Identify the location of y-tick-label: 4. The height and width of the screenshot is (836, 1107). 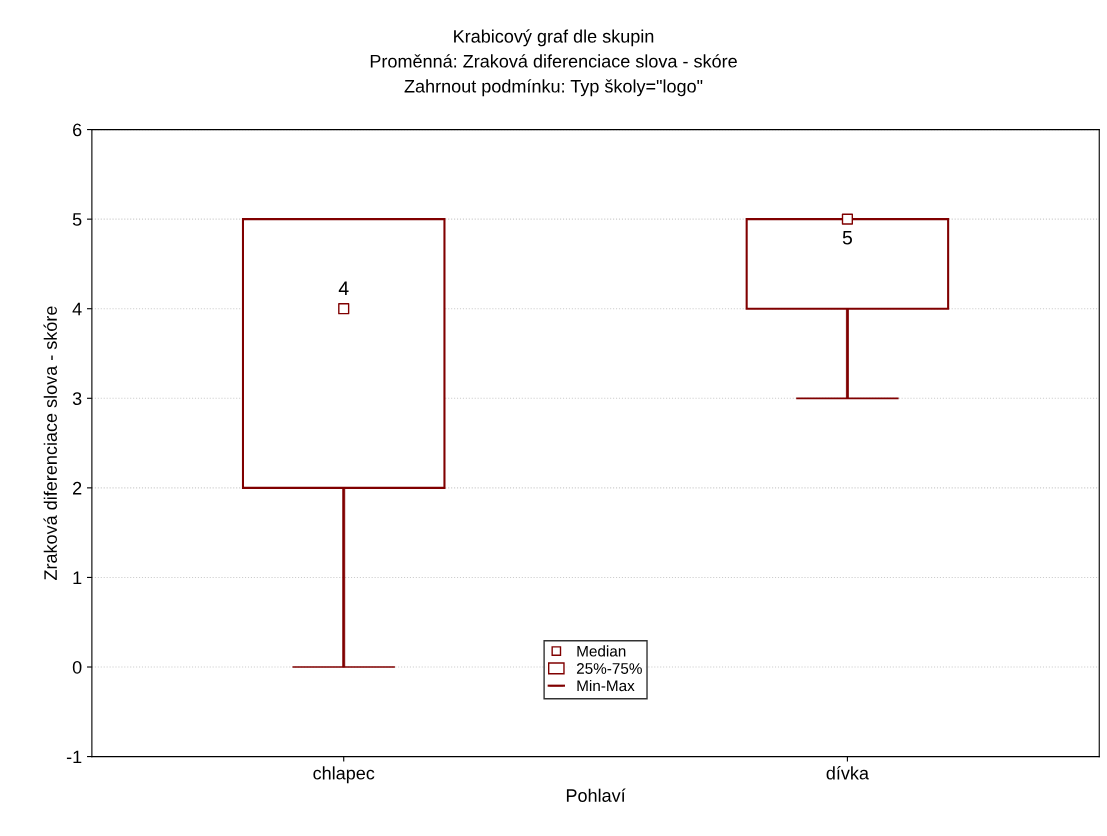
(77, 309).